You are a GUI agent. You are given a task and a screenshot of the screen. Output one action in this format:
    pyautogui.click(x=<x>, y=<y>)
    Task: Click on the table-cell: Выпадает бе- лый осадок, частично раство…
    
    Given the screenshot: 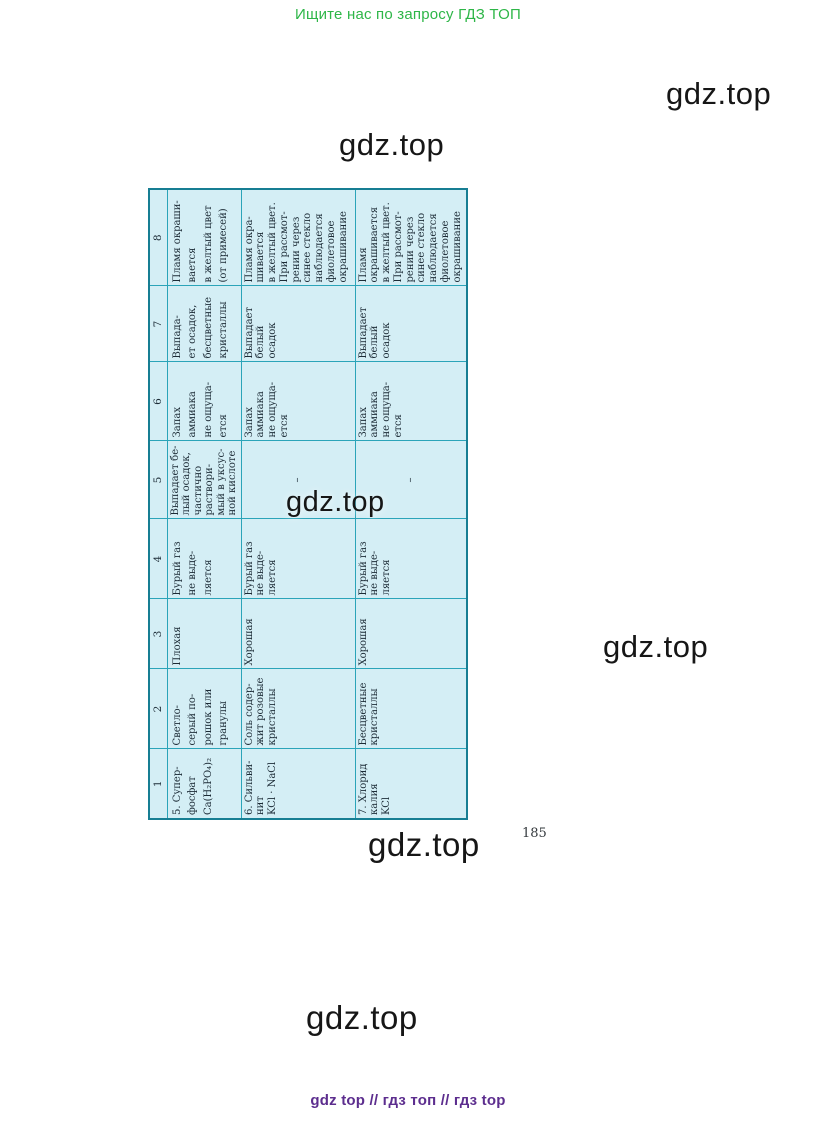 What is the action you would take?
    pyautogui.click(x=204, y=480)
    